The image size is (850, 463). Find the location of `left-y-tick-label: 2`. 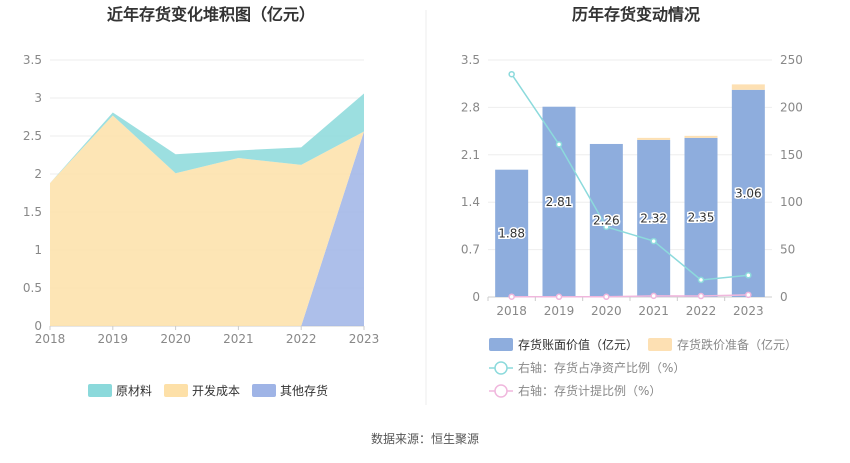

left-y-tick-label: 2 is located at coordinates (38, 174).